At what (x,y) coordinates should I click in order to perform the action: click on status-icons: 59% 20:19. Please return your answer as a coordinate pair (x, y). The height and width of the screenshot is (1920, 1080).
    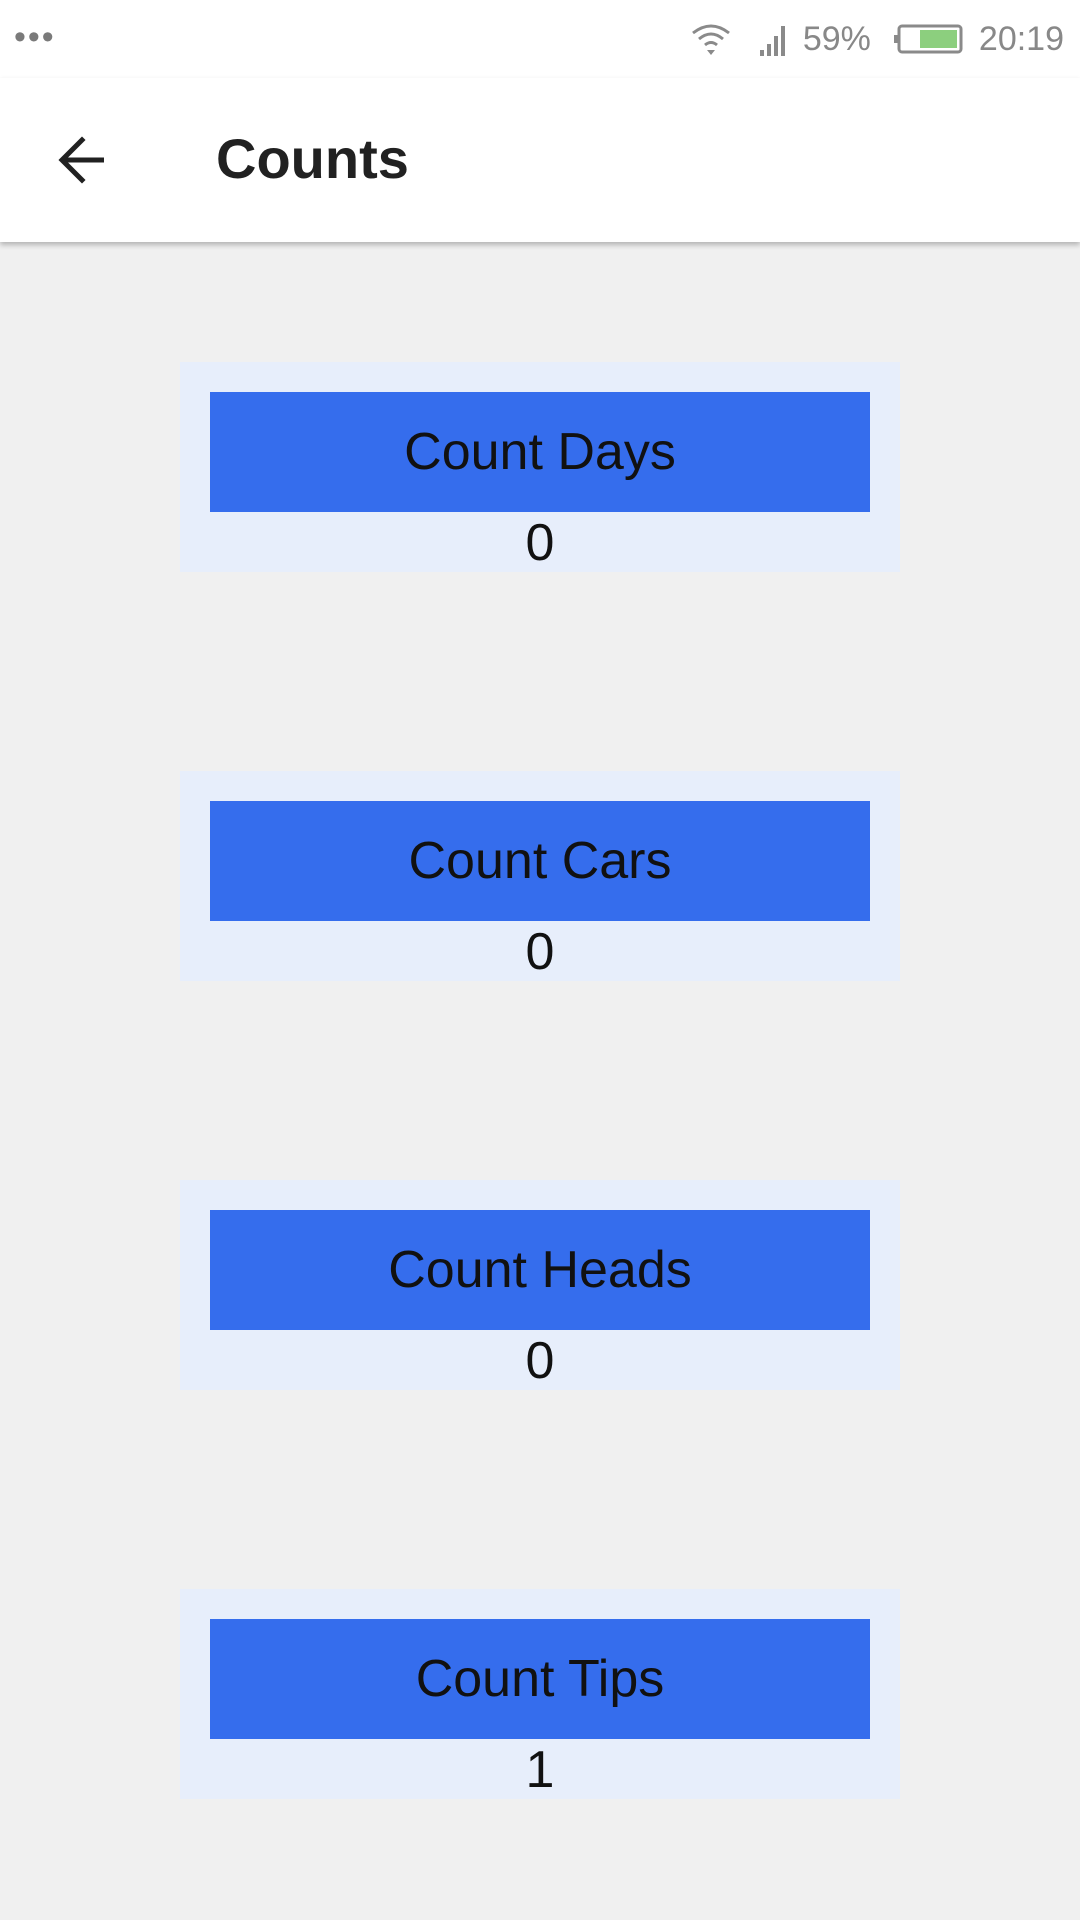
    Looking at the image, I should click on (877, 39).